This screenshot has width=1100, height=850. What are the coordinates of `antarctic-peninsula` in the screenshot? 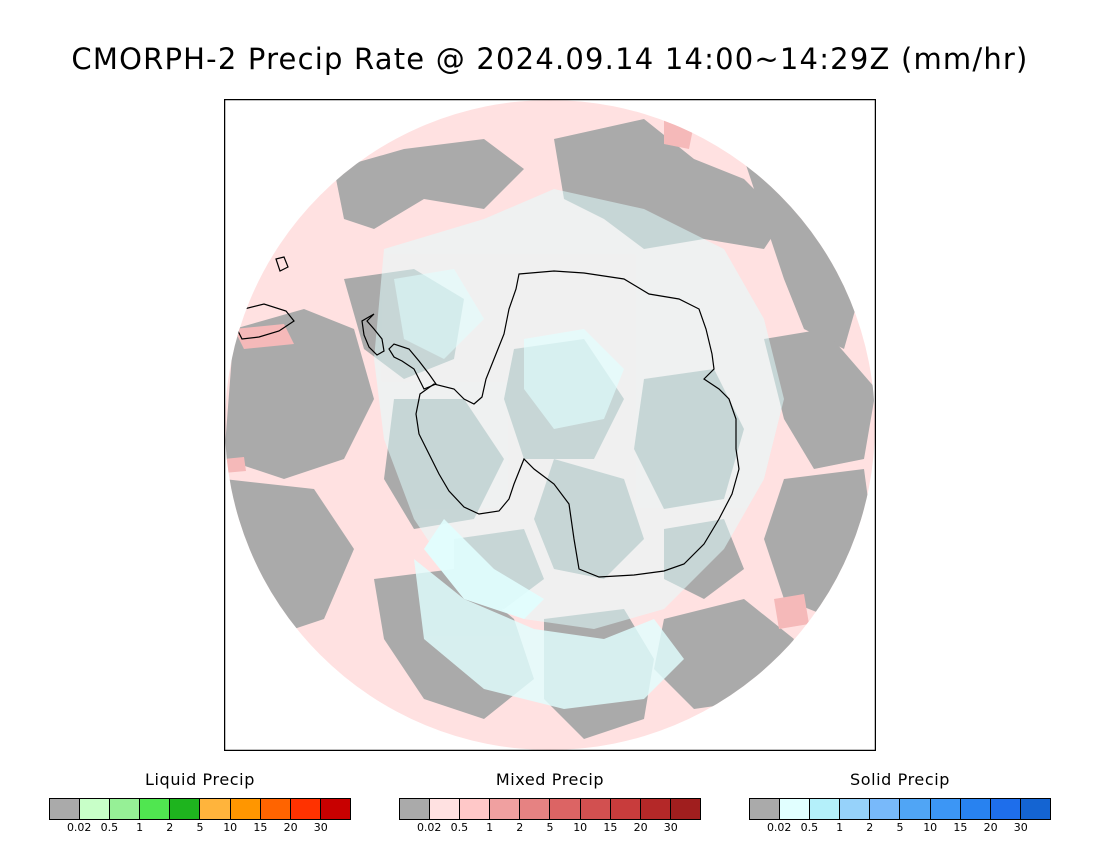 It's located at (412, 366).